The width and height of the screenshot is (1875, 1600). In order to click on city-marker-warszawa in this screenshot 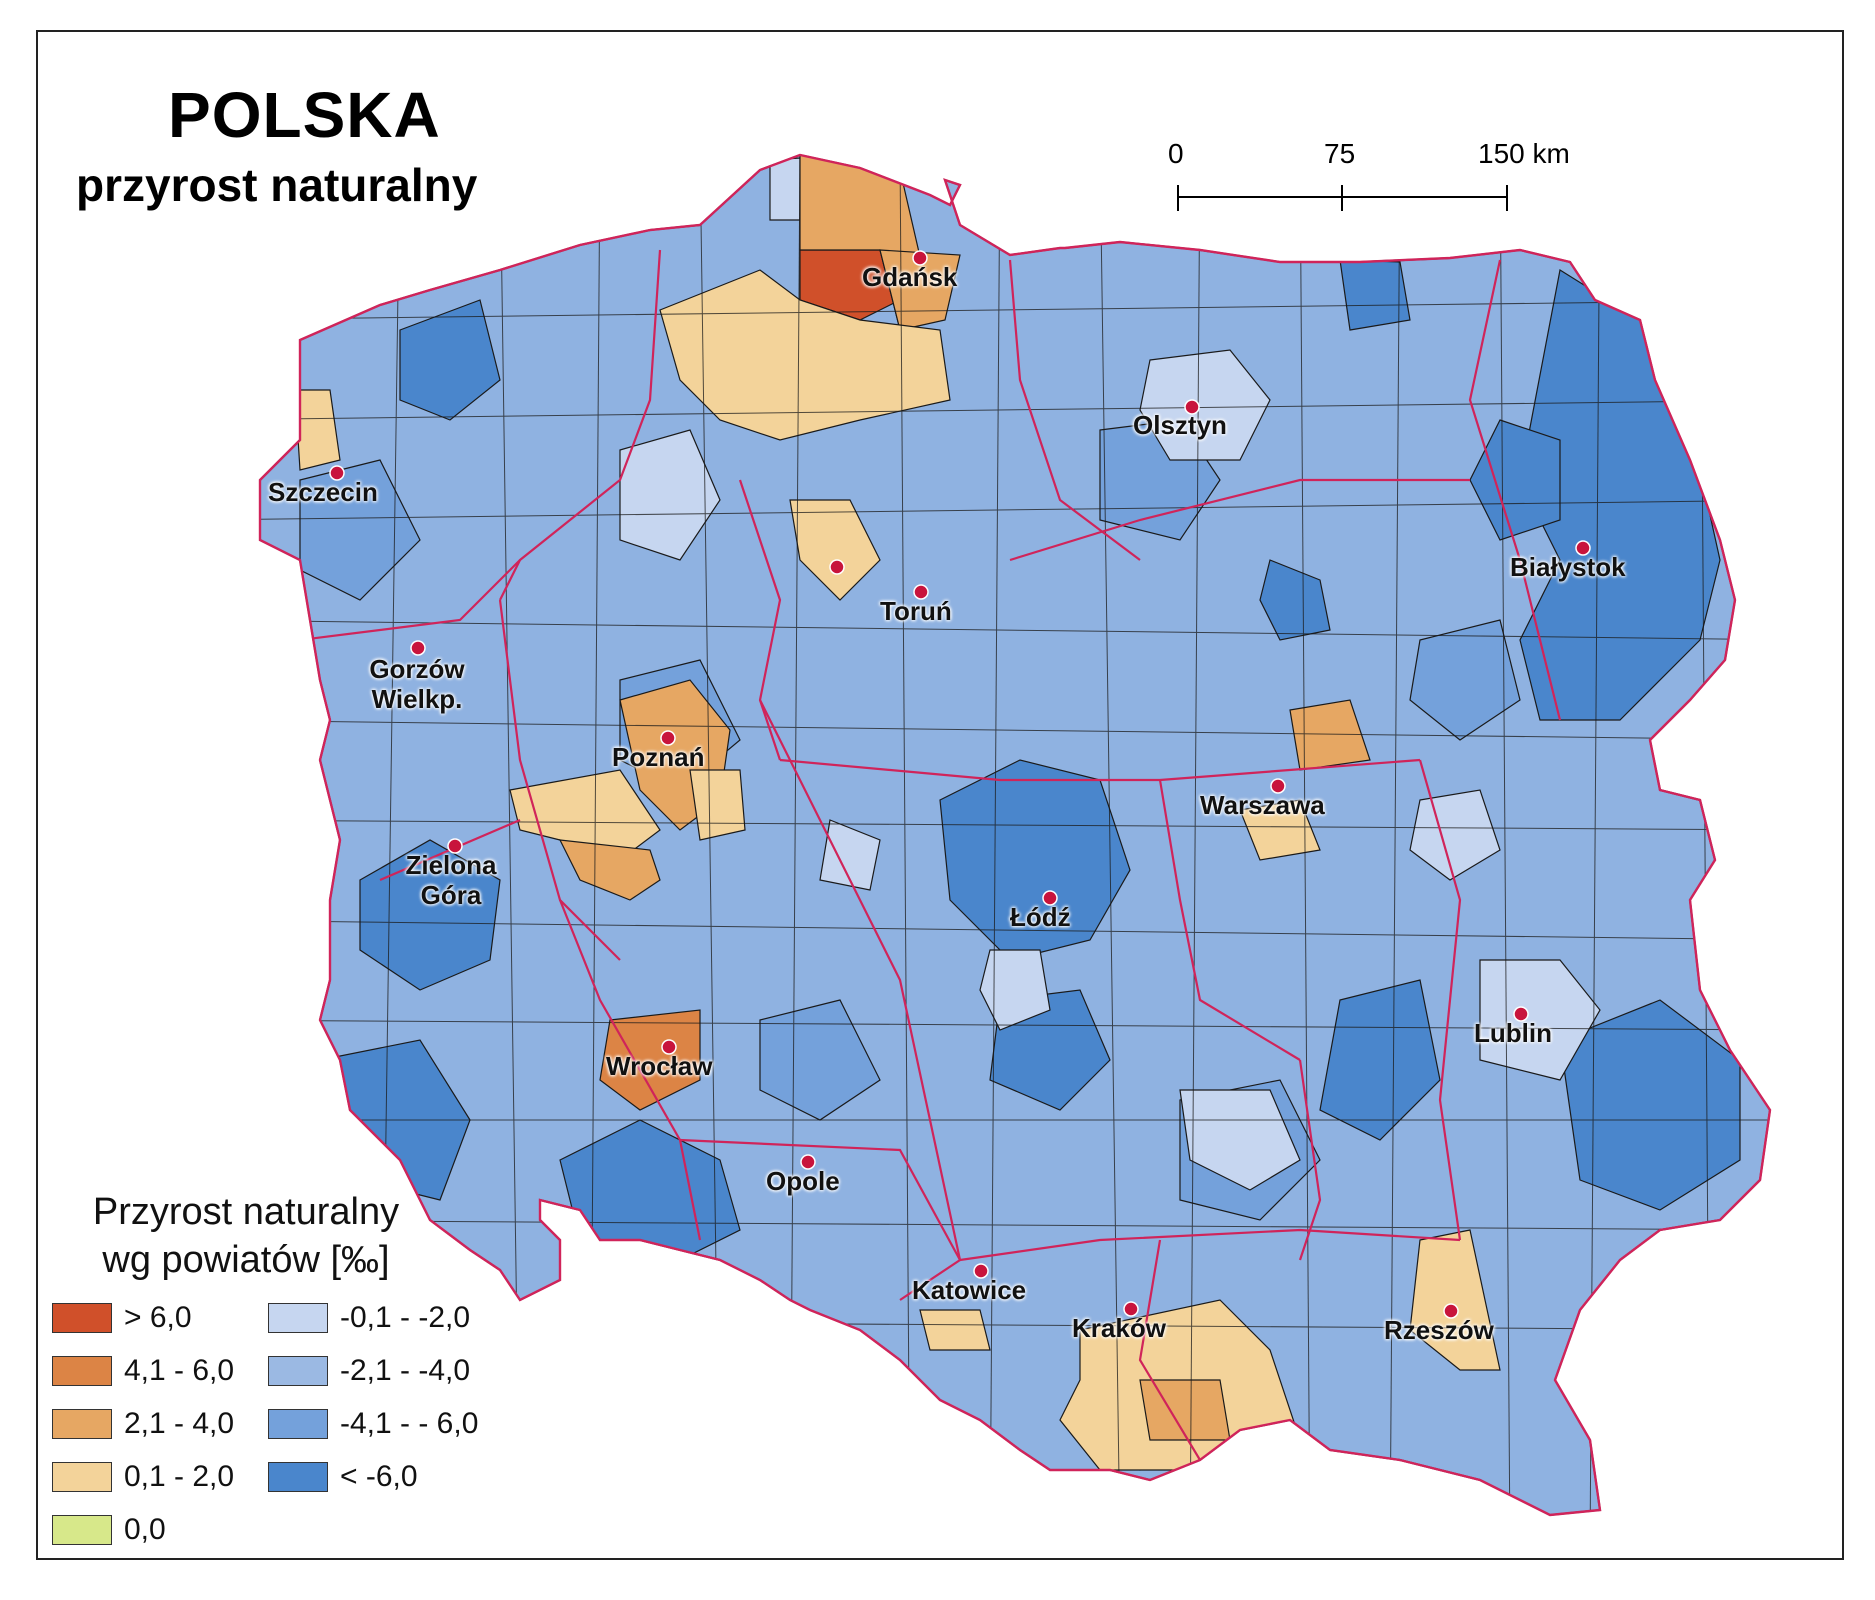, I will do `click(1278, 786)`.